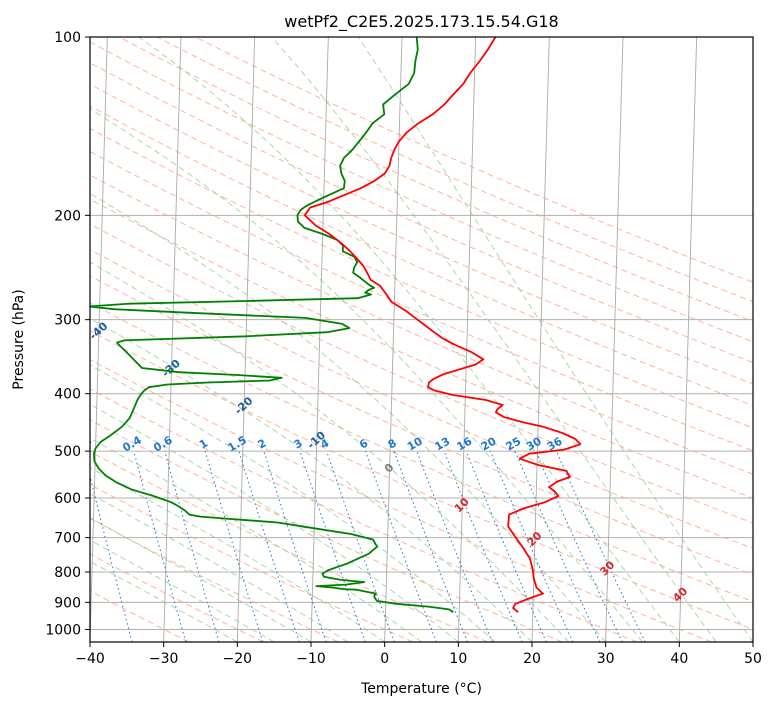  What do you see at coordinates (532, 659) in the screenshot?
I see `x-tick-label: 20` at bounding box center [532, 659].